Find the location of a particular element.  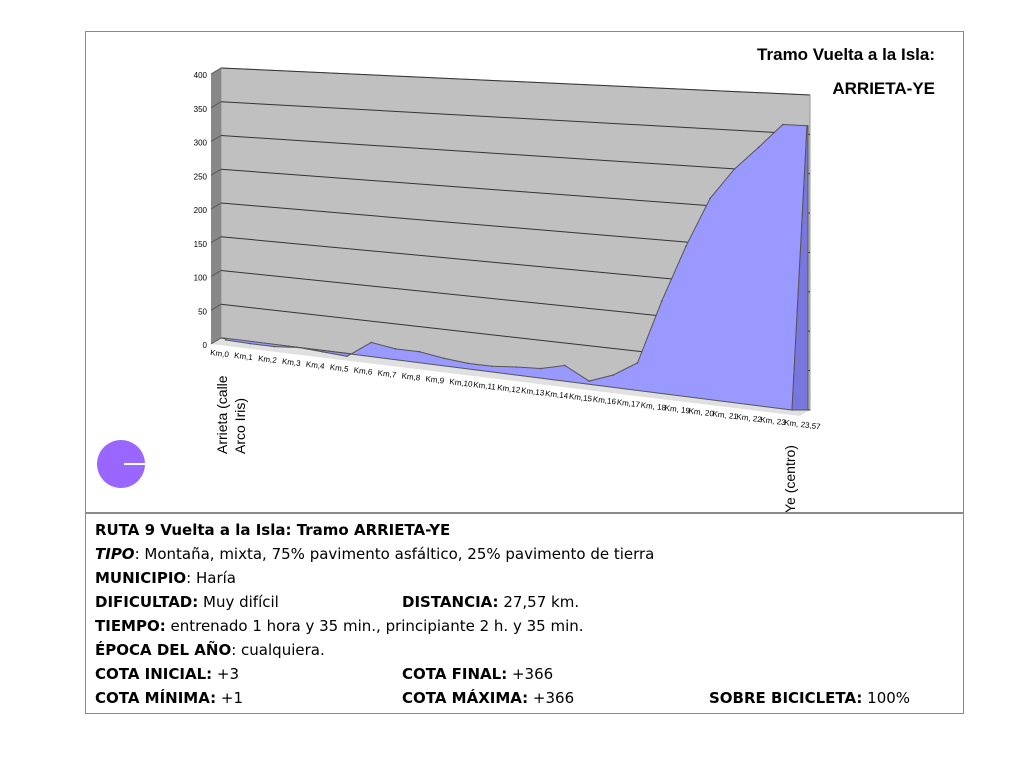

cyclist-logo-icon is located at coordinates (121, 464).